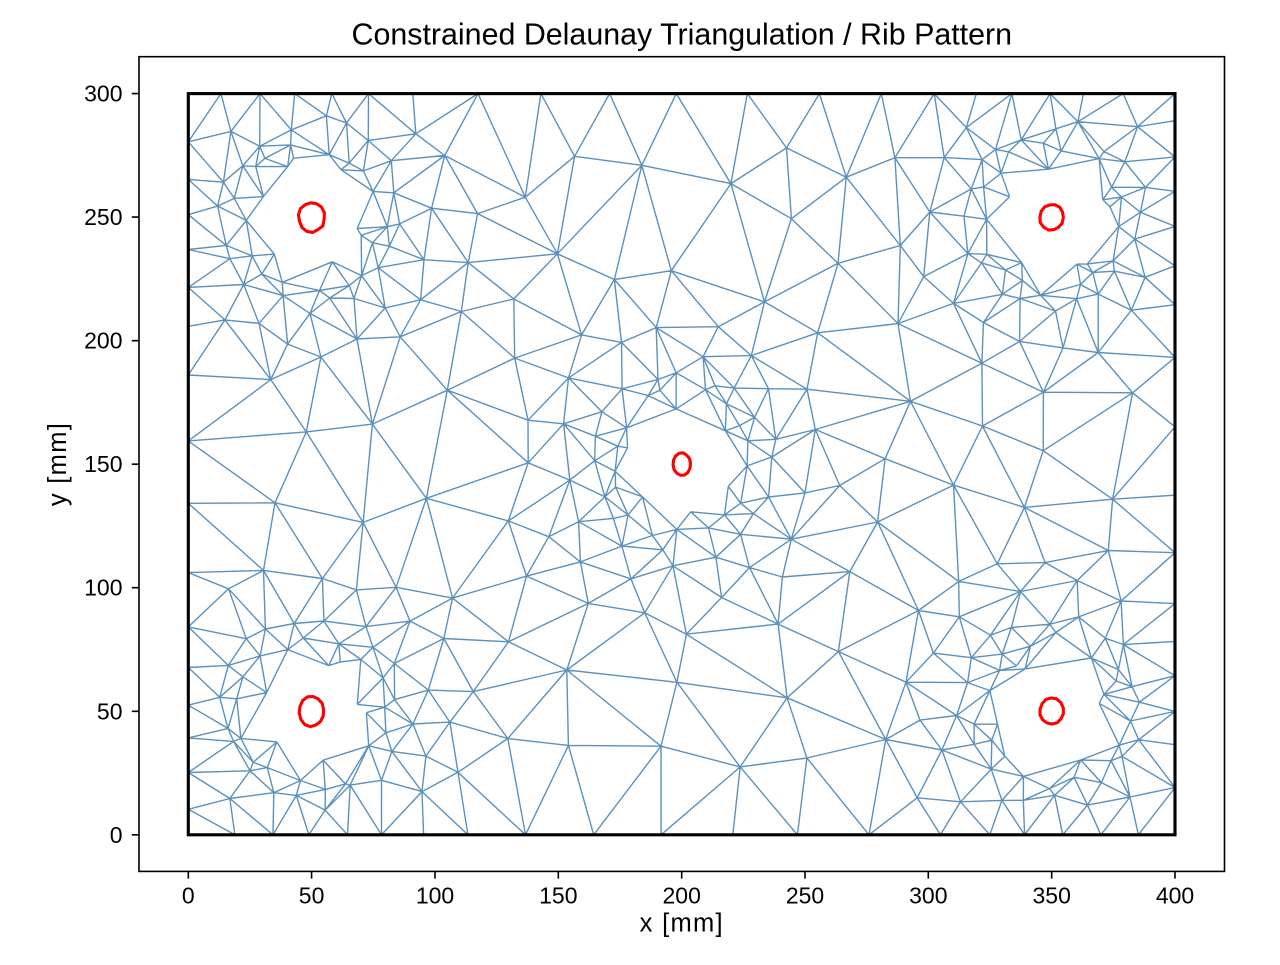  I want to click on svg-text: 400, so click(1175, 896).